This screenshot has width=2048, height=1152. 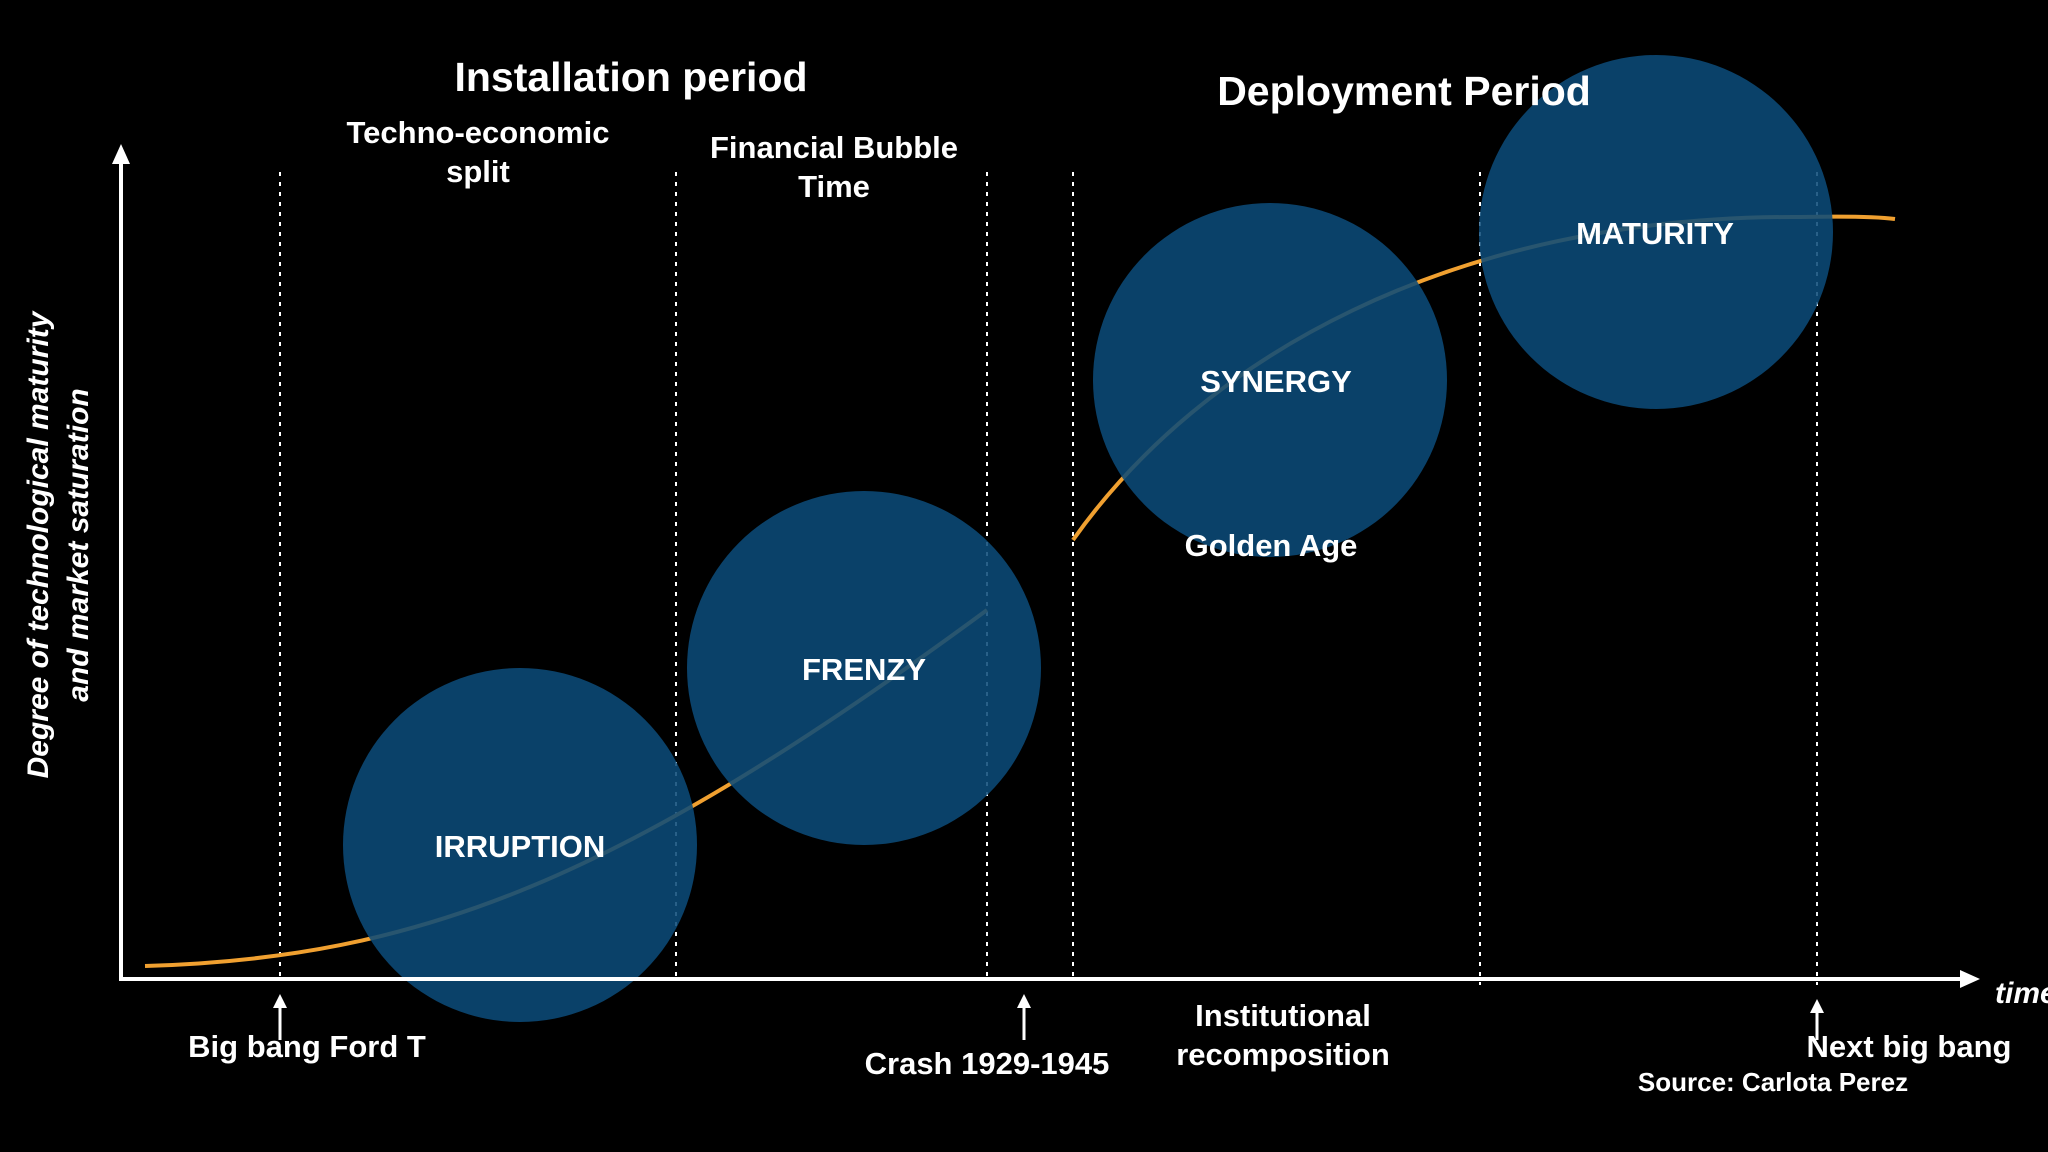 I want to click on event-arrows, so click(x=1048, y=1017).